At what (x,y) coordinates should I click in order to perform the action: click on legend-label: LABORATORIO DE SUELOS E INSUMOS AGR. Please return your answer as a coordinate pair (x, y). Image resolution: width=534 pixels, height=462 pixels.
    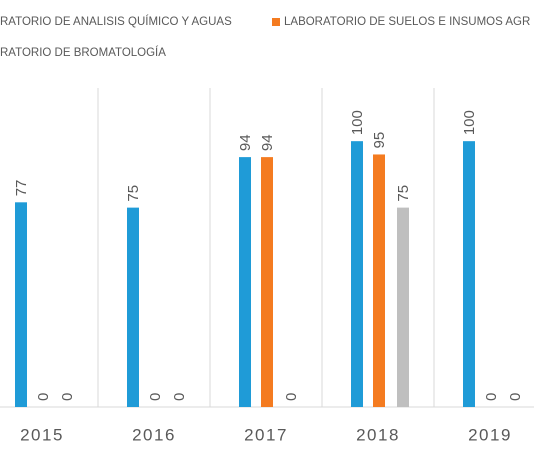
    Looking at the image, I should click on (407, 22).